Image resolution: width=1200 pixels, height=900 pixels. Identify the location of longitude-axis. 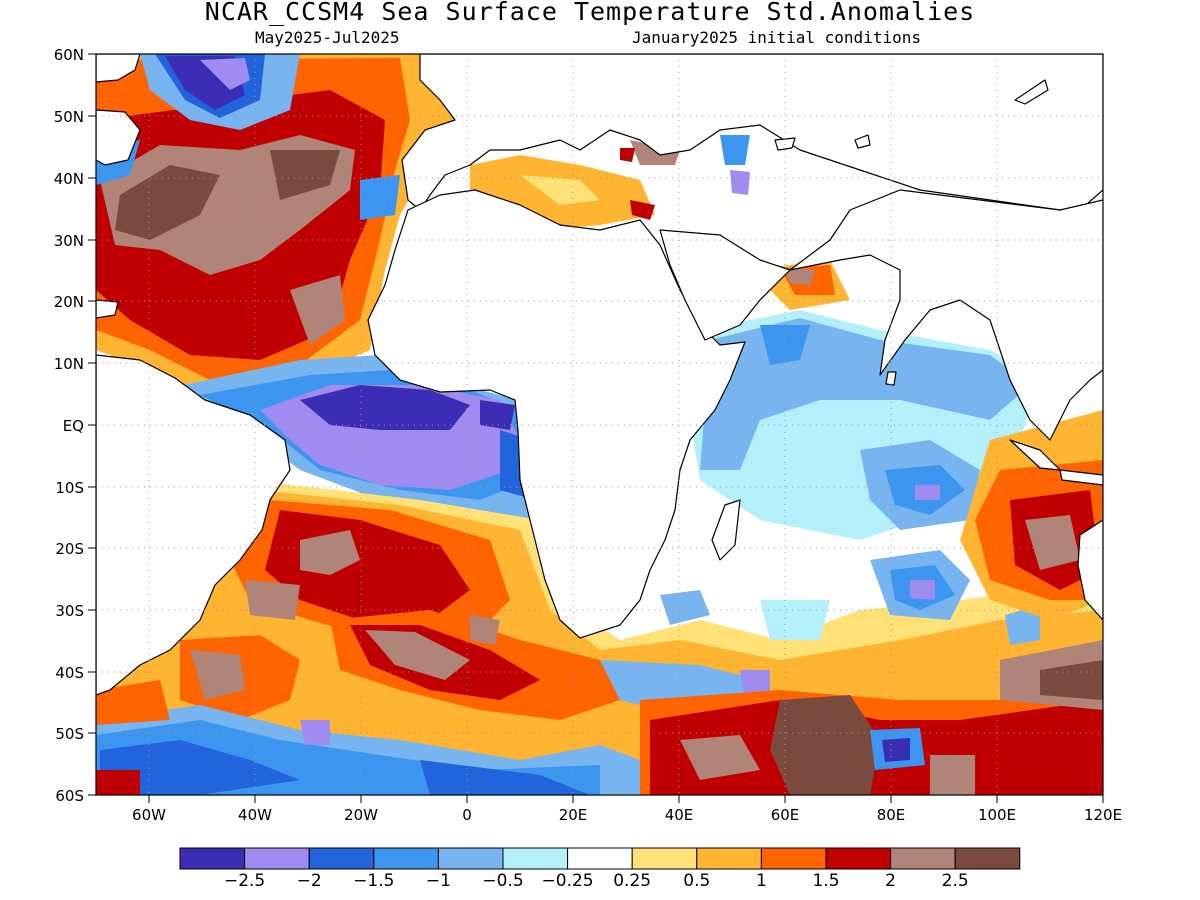
(626, 799).